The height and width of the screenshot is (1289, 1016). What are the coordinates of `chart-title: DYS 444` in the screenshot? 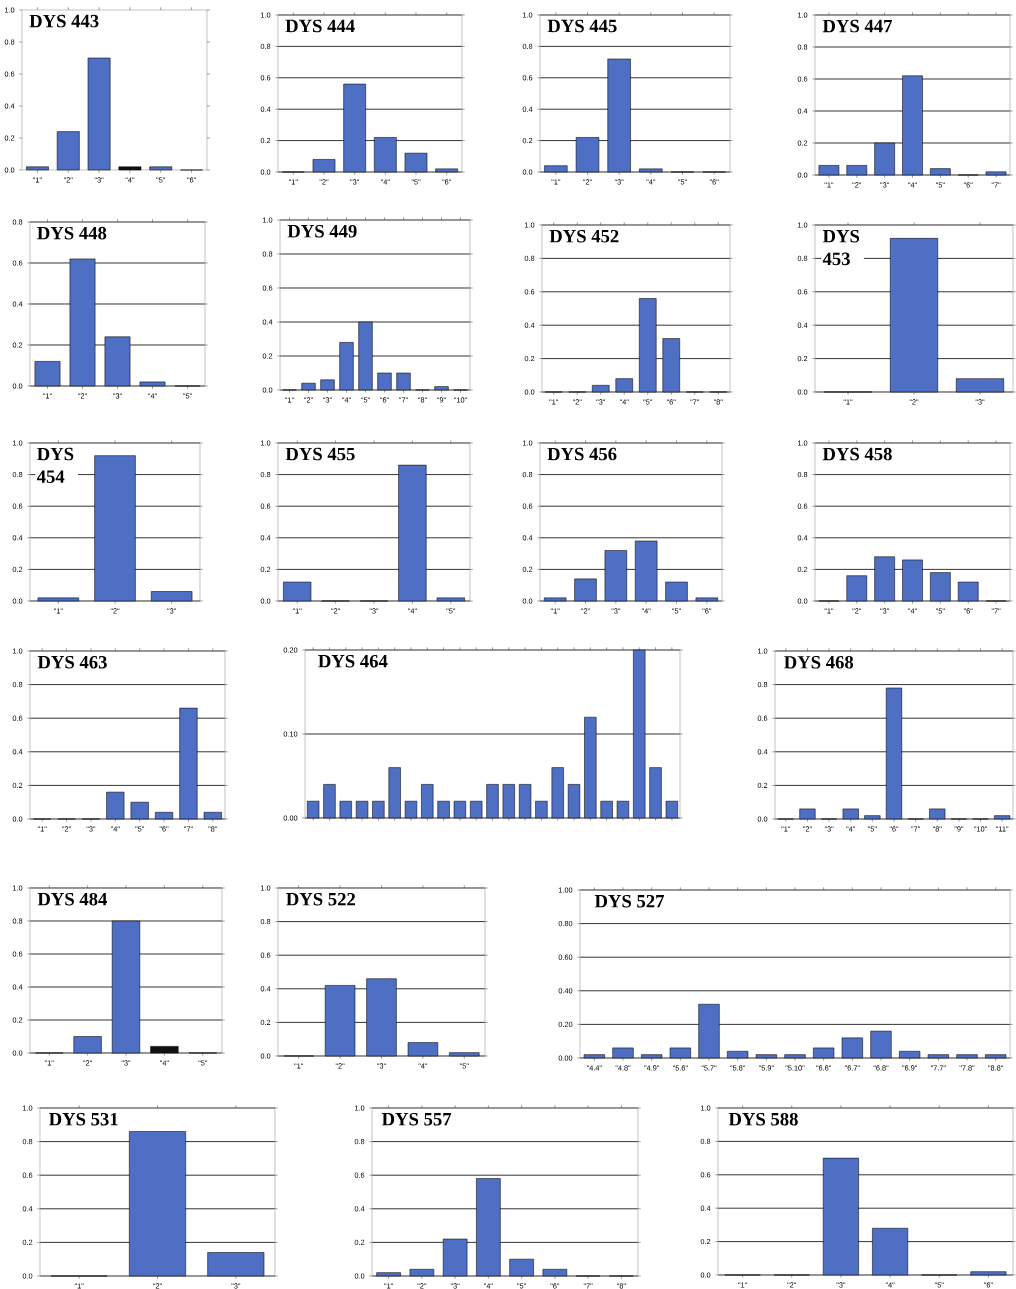 It's located at (320, 26).